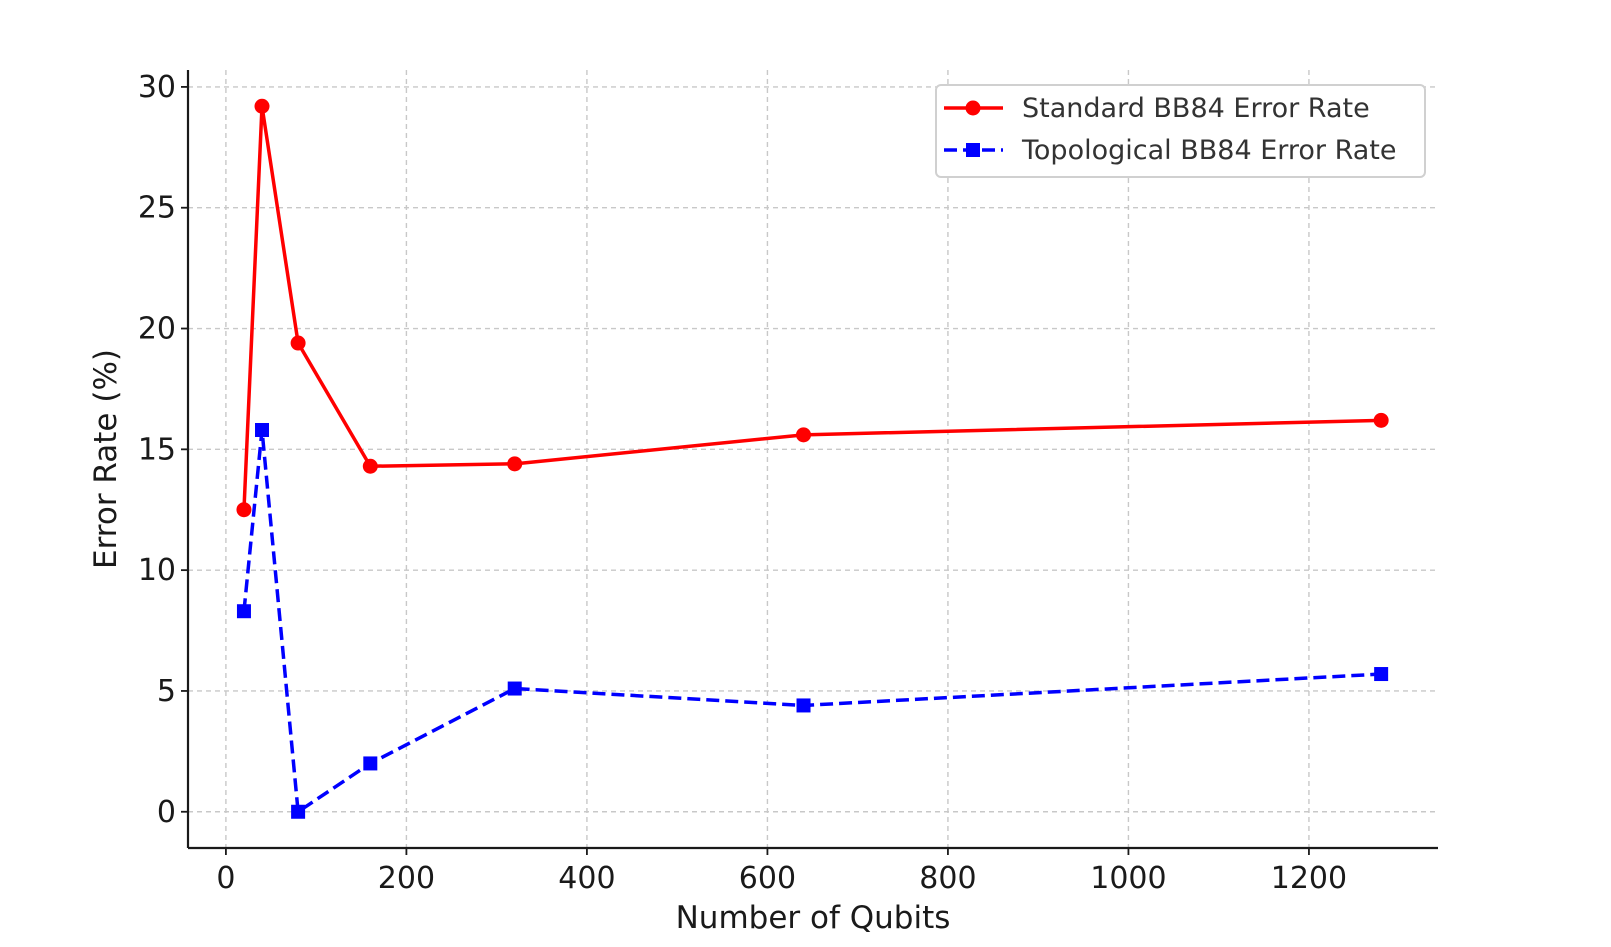  What do you see at coordinates (166, 812) in the screenshot?
I see `y-tick-label: 0` at bounding box center [166, 812].